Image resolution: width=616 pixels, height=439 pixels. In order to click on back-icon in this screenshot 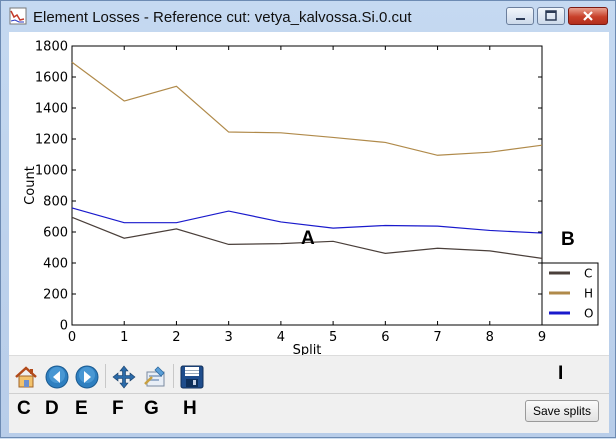, I will do `click(57, 377)`.